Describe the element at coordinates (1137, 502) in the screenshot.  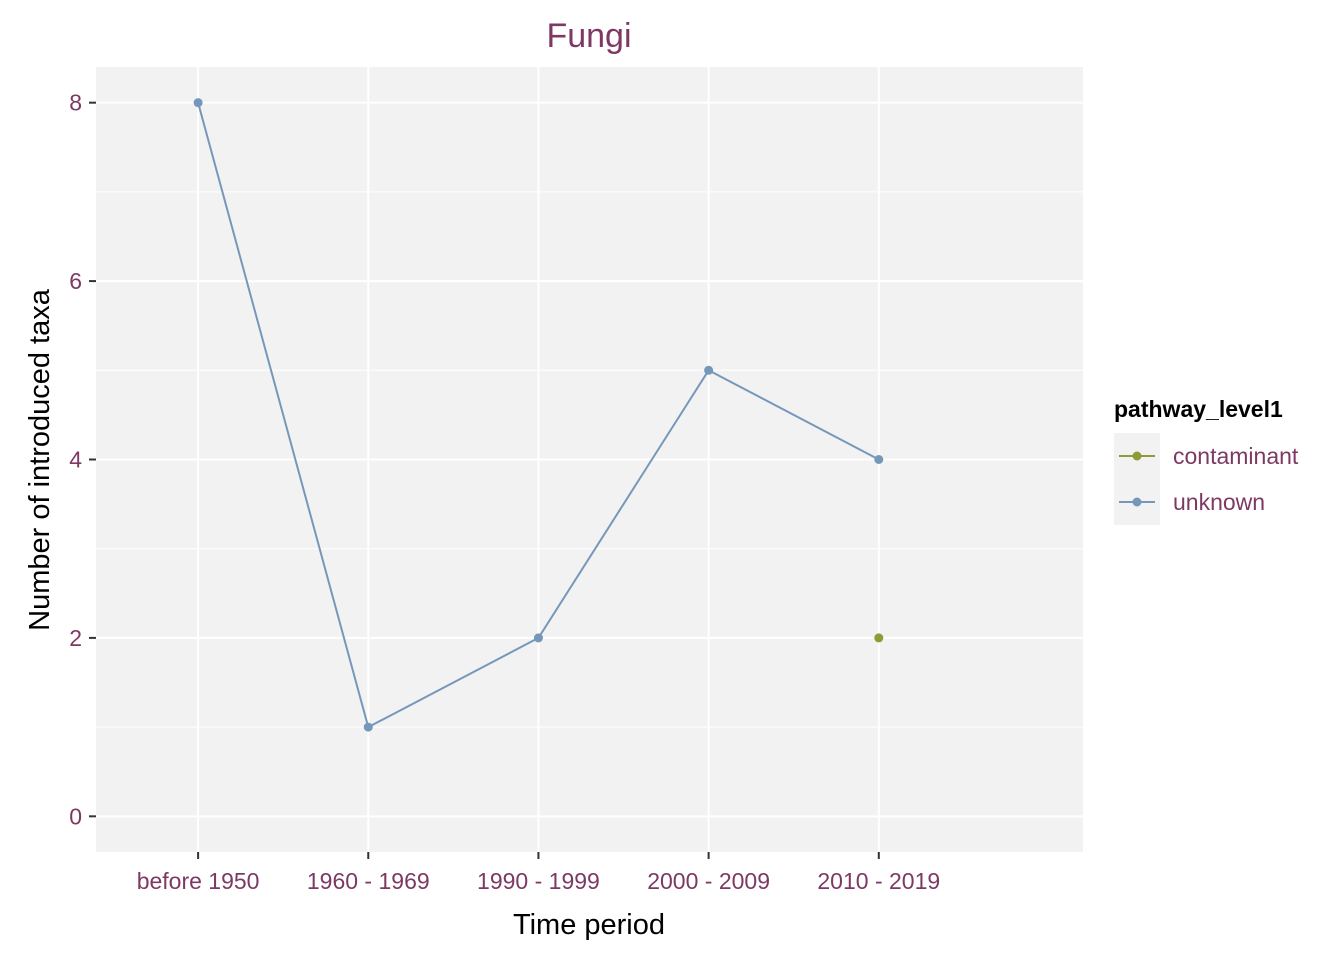
I see `legend-key-point-unknown` at that location.